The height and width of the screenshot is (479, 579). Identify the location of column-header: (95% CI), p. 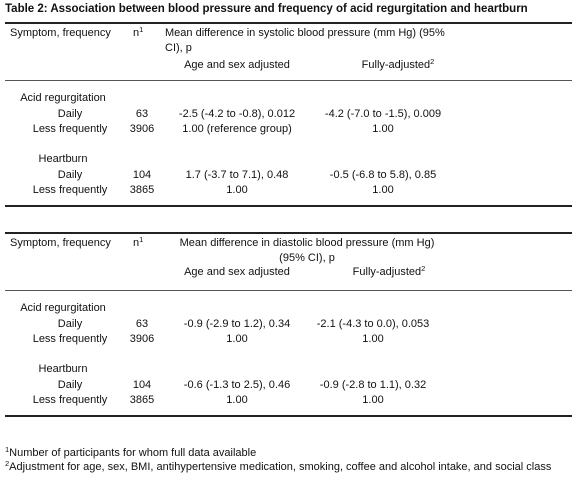
(307, 258).